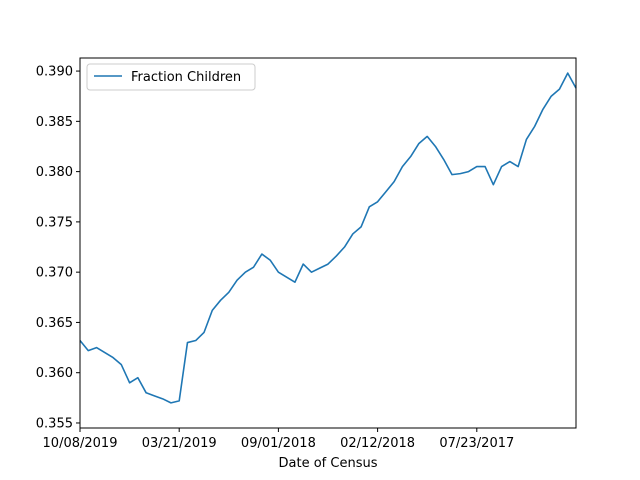  I want to click on x-tick-label: 03/21/2019, so click(179, 443).